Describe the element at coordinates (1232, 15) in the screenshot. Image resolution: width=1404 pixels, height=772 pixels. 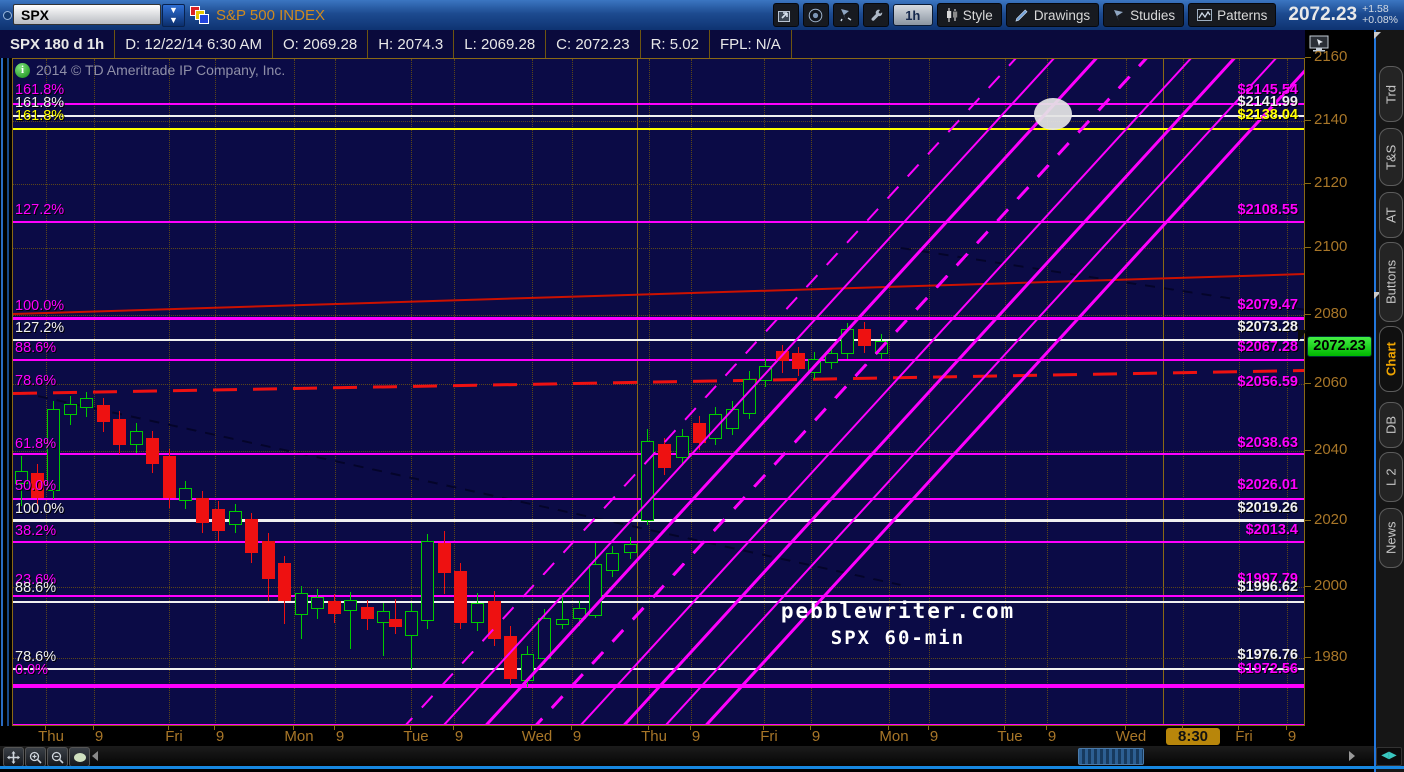
I see `patterns-button: Patterns` at that location.